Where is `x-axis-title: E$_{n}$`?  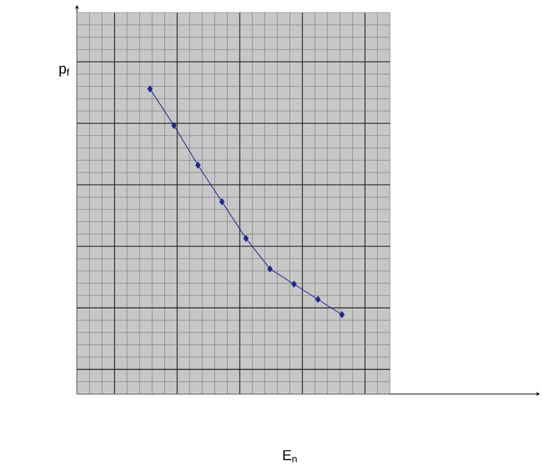
x-axis-title: E$_{n}$ is located at coordinates (290, 456).